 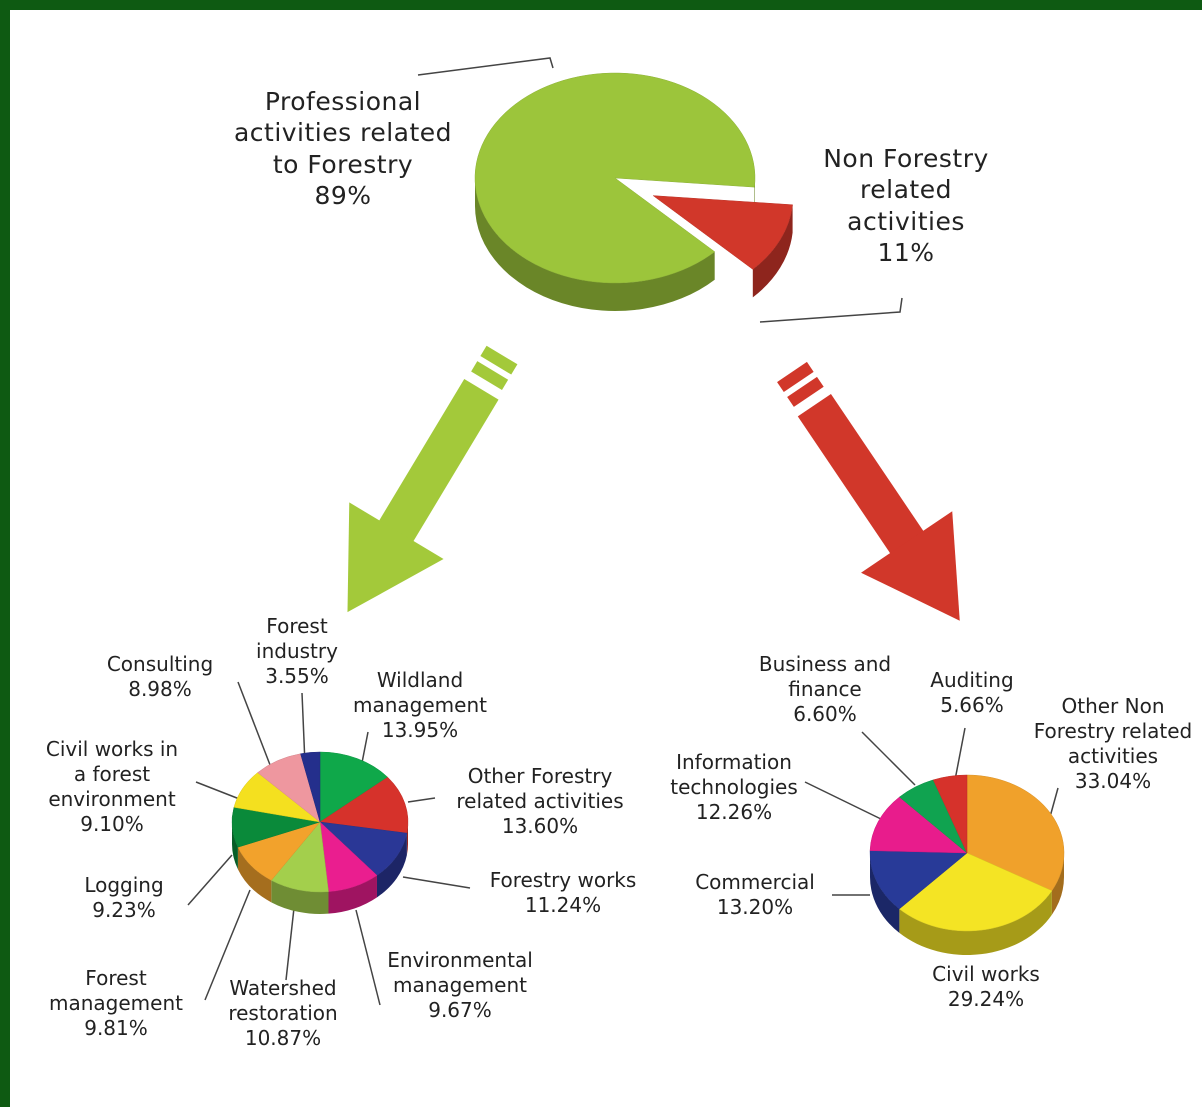 I want to click on value-label: 13.95%, so click(x=420, y=730).